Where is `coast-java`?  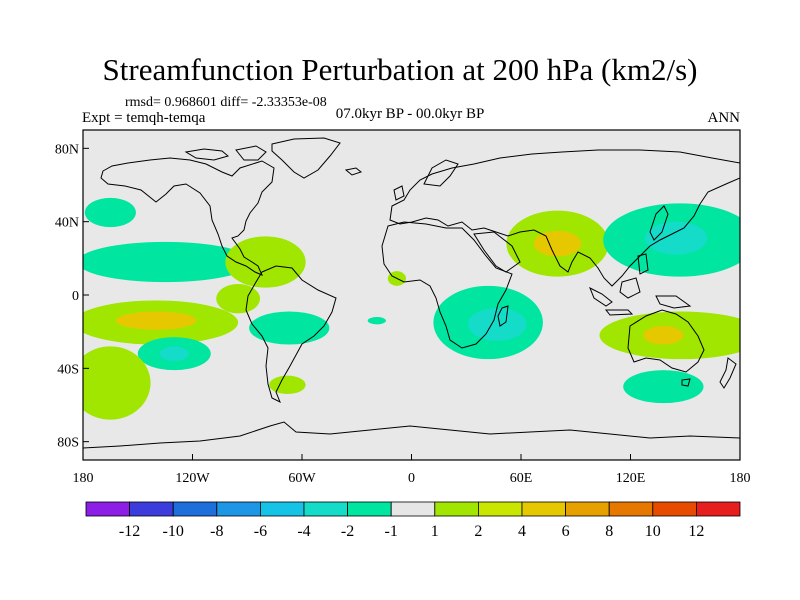 coast-java is located at coordinates (619, 312).